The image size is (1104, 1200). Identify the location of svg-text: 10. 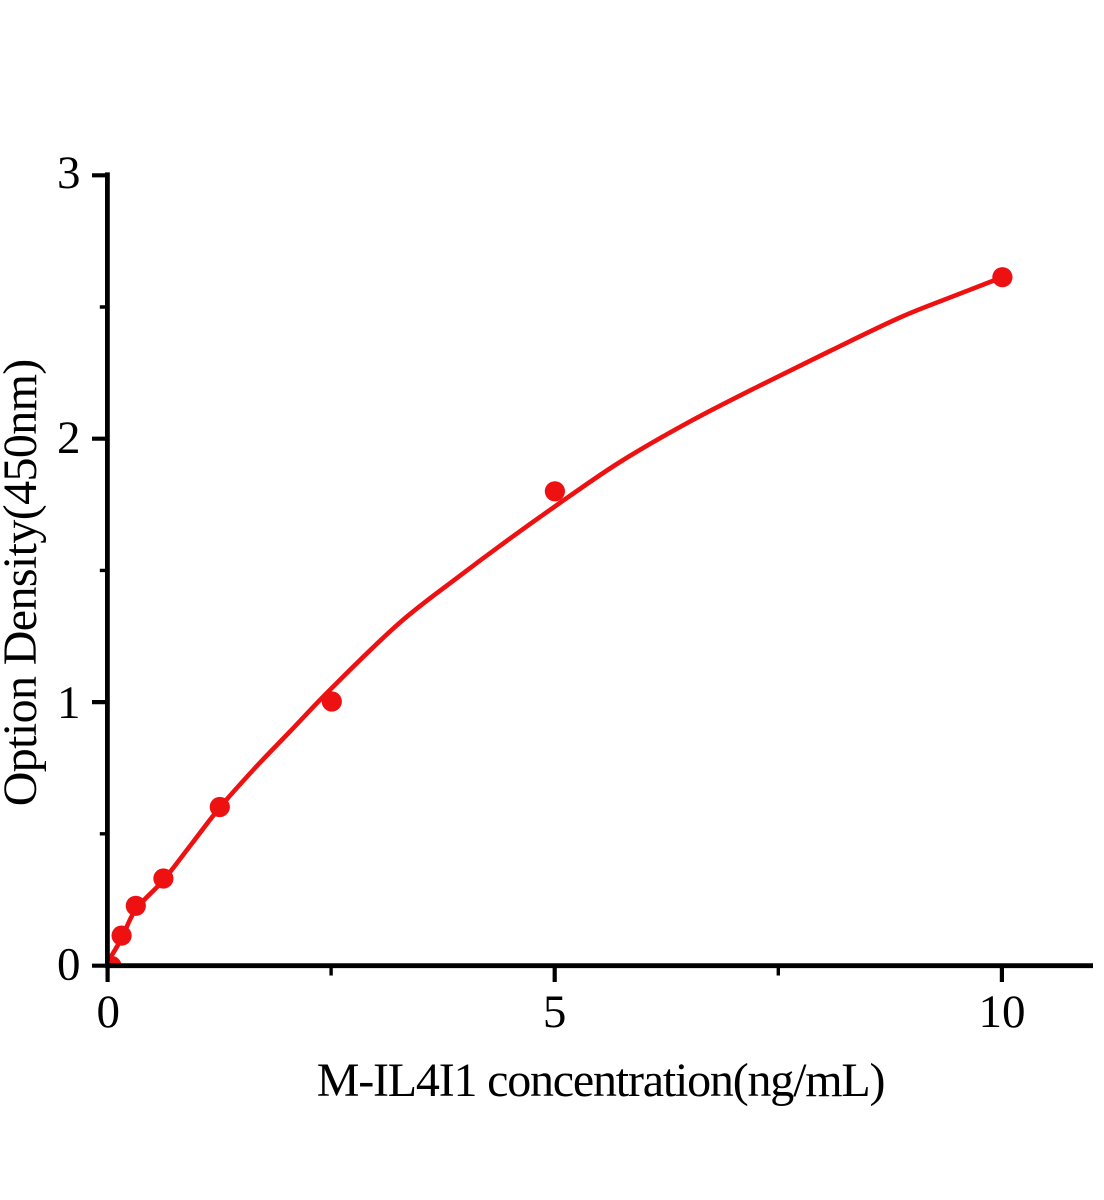
(1002, 1012).